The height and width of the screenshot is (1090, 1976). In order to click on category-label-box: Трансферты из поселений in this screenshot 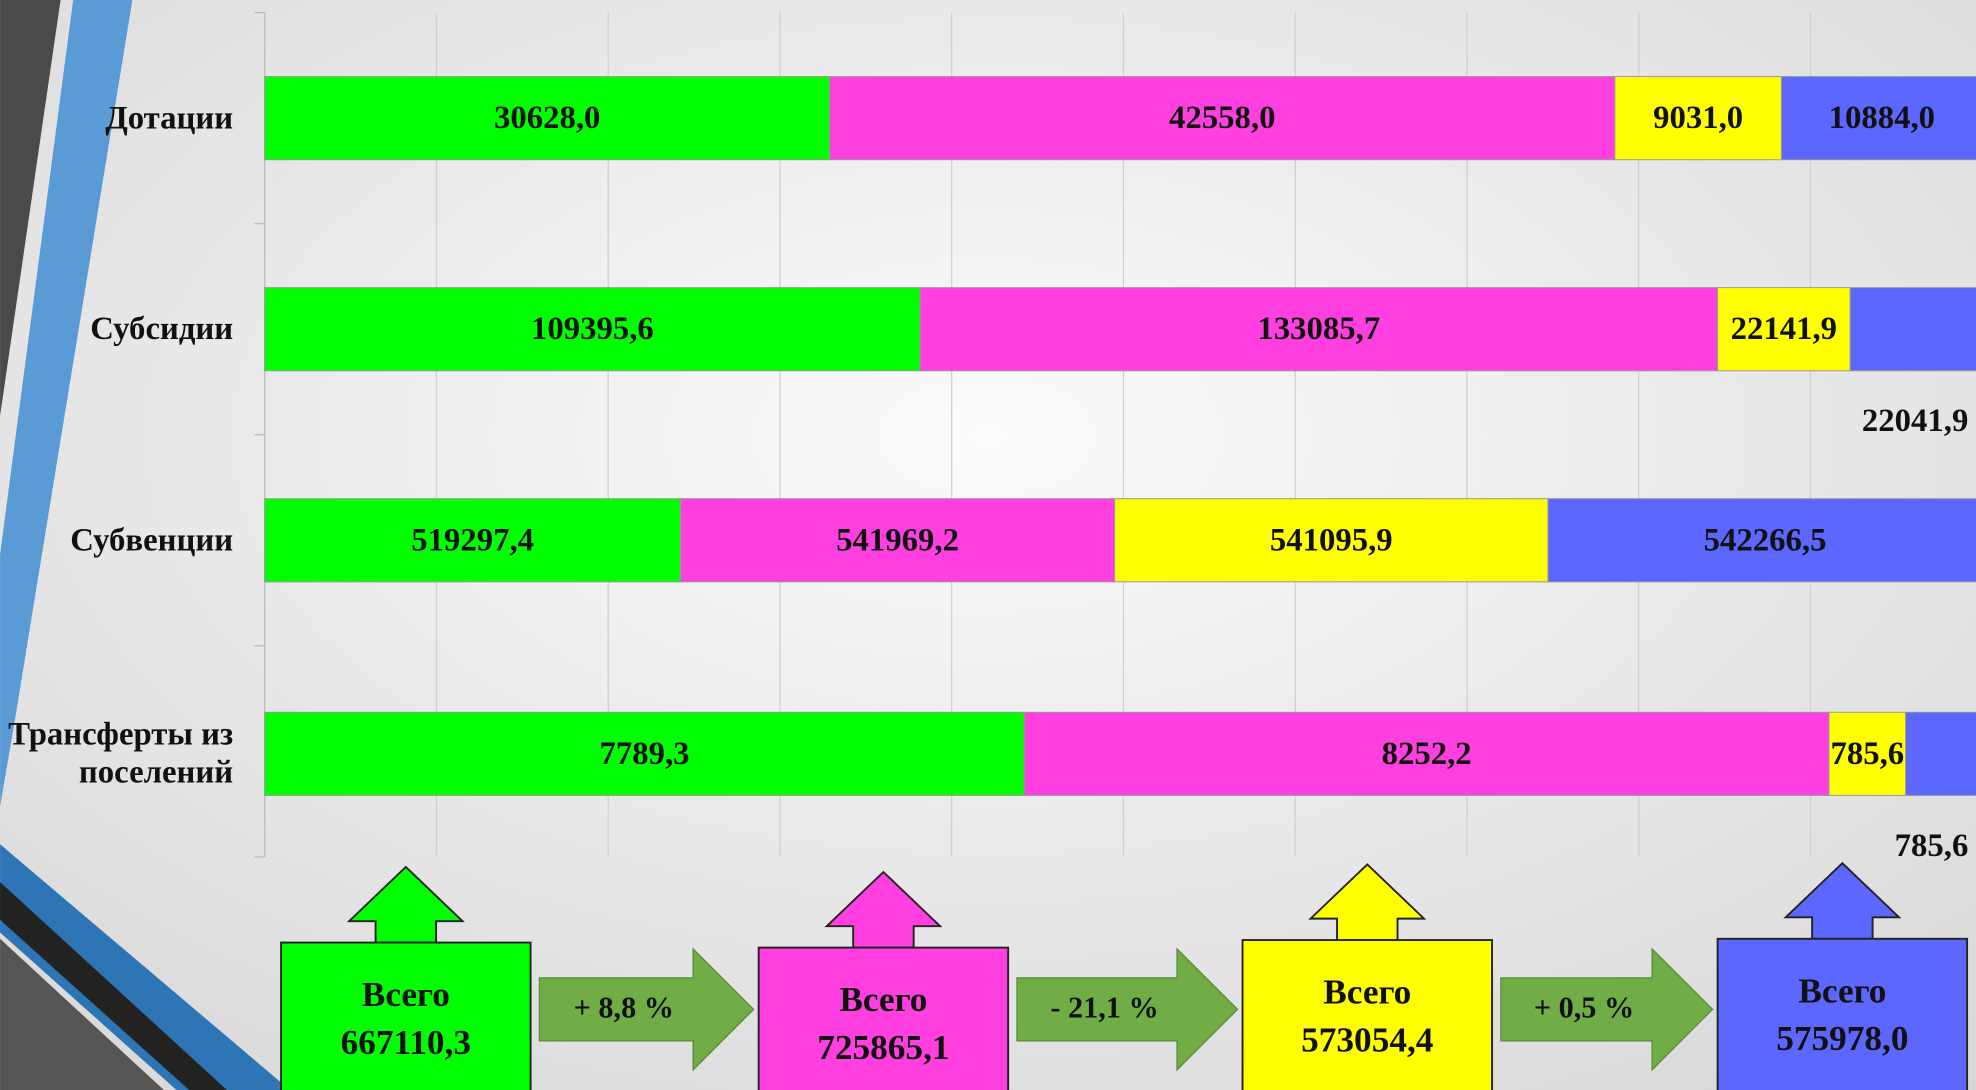, I will do `click(121, 753)`.